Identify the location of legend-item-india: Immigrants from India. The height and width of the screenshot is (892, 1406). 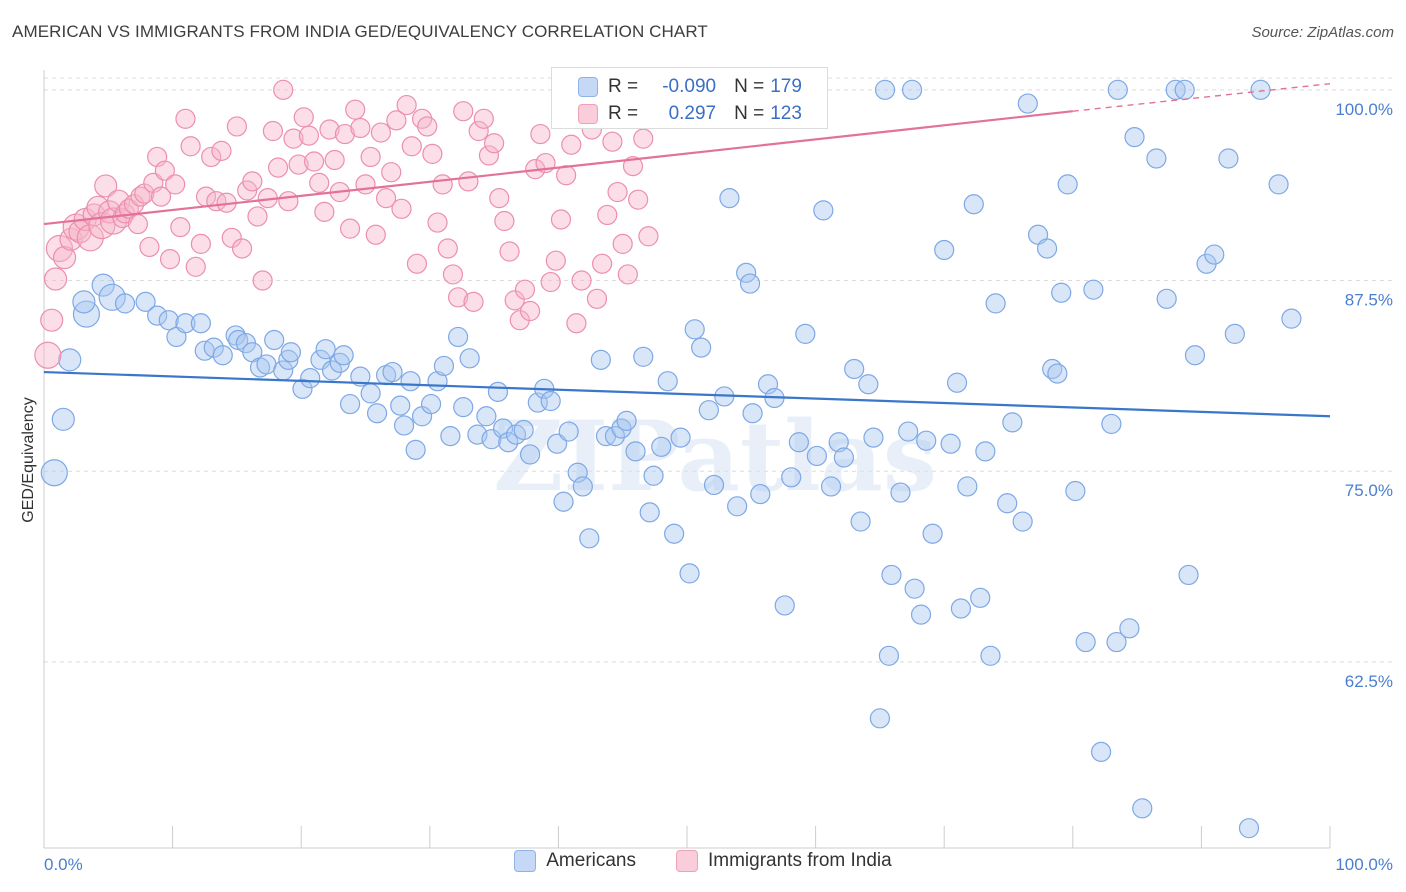
(784, 861).